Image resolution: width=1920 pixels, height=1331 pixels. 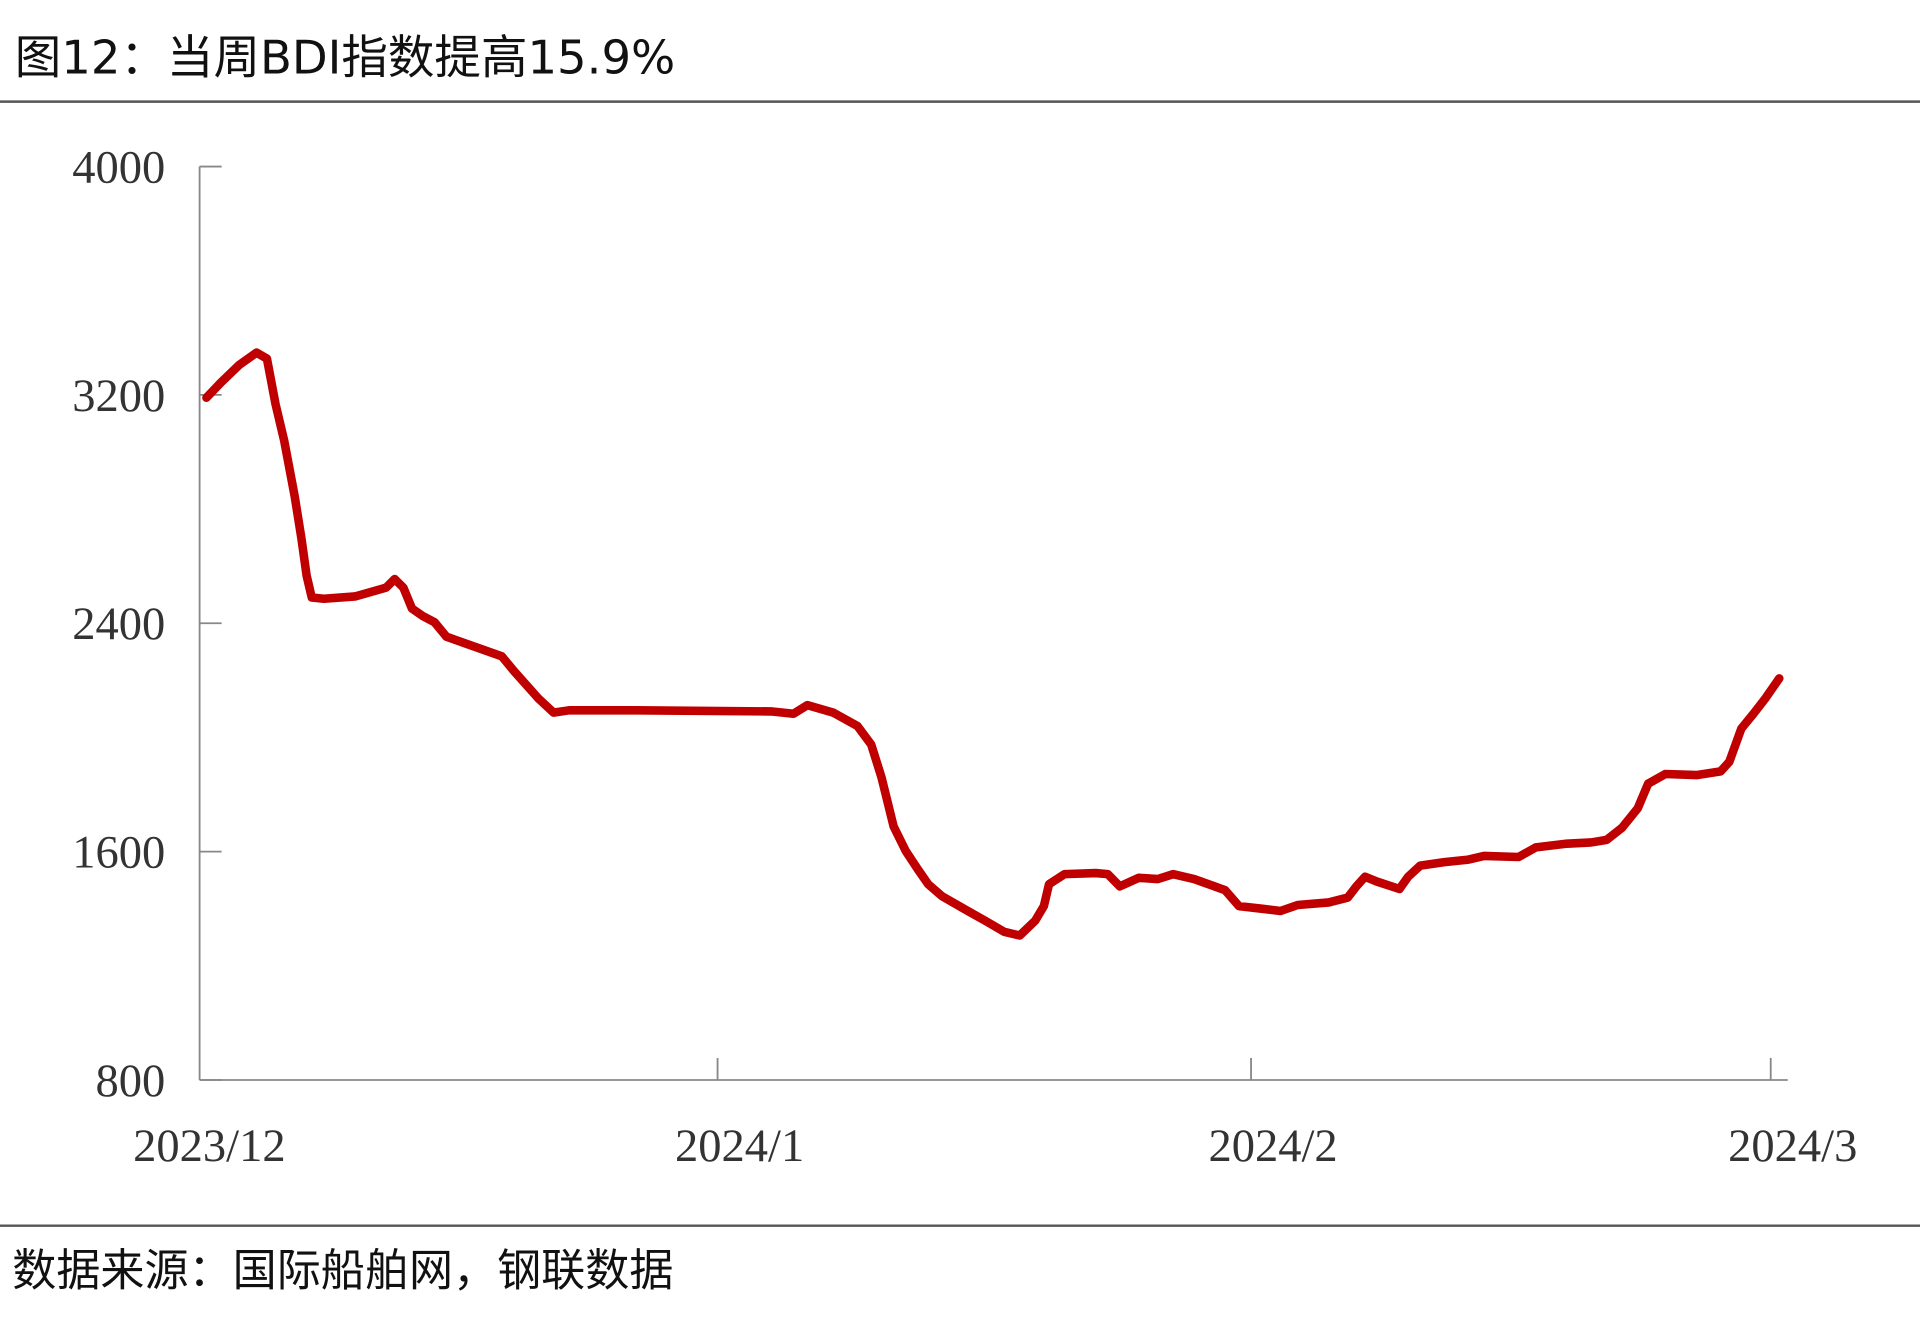 I want to click on y-tick-label: 1600, so click(x=118, y=853).